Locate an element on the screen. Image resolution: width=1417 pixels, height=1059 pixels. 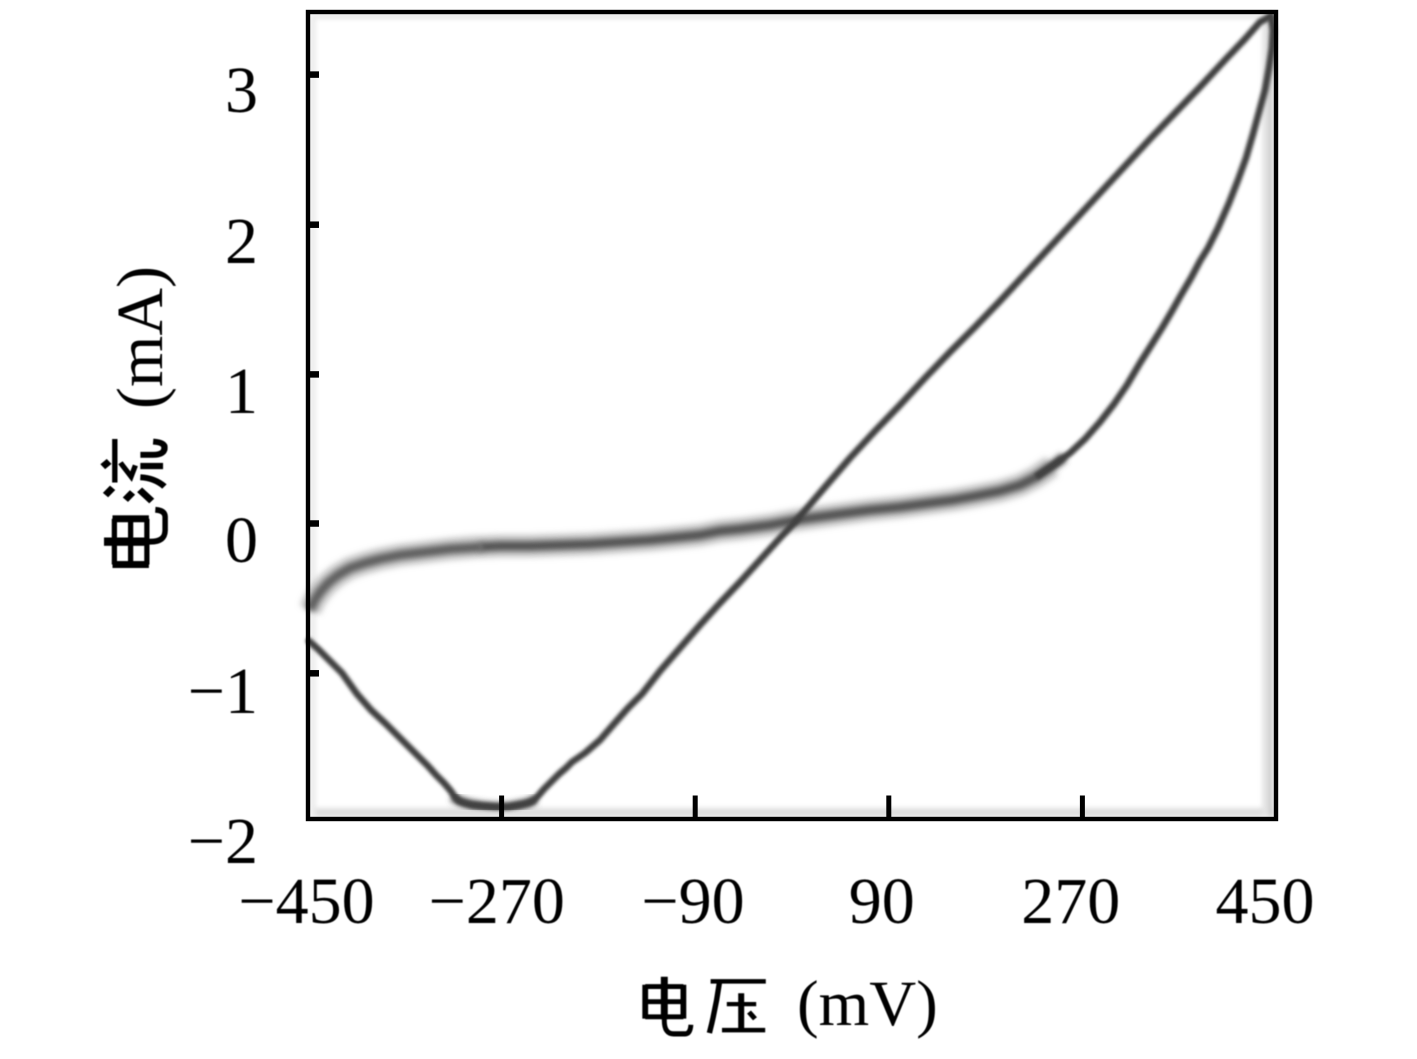
svg-text: −2 is located at coordinates (223, 841).